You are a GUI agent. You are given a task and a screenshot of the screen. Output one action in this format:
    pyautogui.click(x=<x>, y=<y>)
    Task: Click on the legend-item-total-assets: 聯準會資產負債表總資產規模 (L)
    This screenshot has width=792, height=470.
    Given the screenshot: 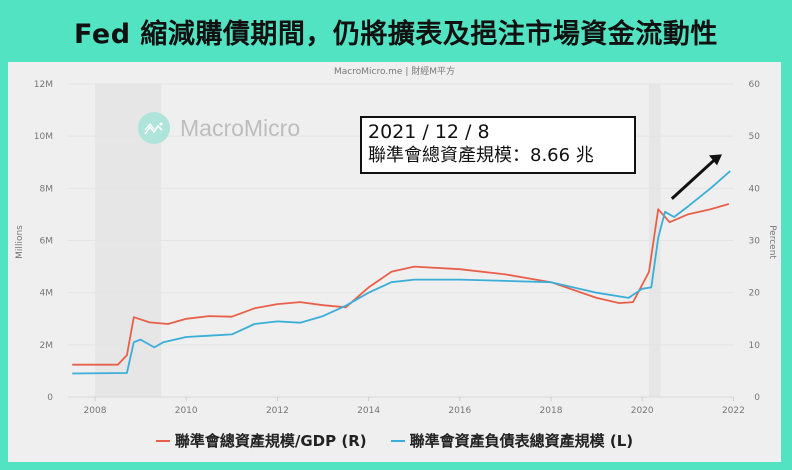 What is the action you would take?
    pyautogui.click(x=512, y=440)
    